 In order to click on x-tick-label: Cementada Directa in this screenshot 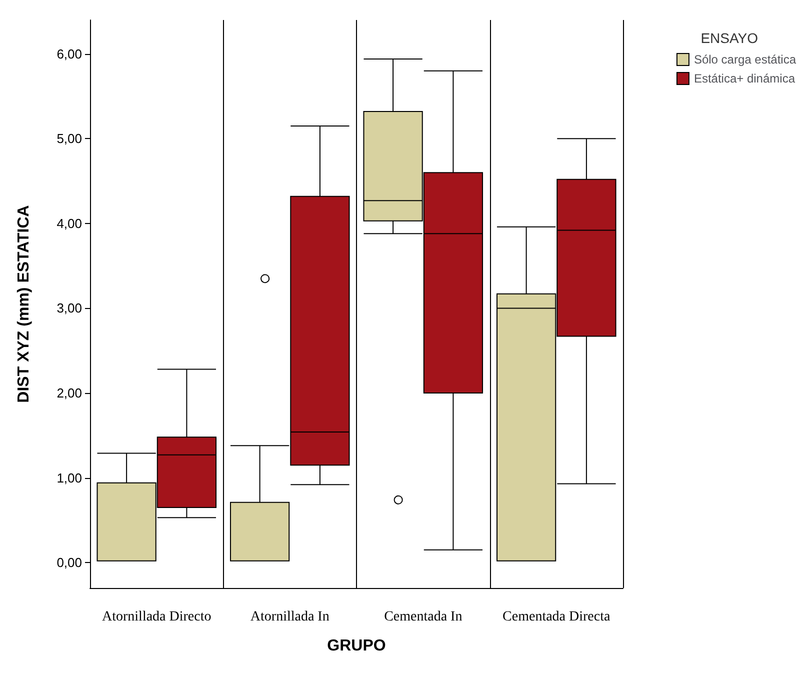, I will do `click(556, 617)`.